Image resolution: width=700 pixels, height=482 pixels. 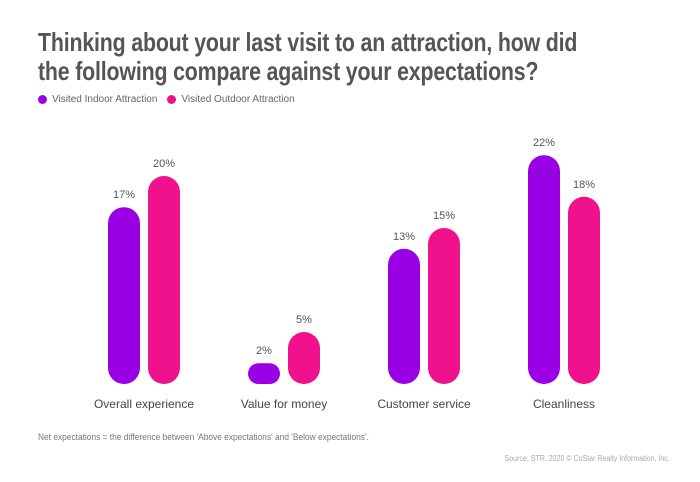 What do you see at coordinates (144, 404) in the screenshot?
I see `category-label: Overall experience` at bounding box center [144, 404].